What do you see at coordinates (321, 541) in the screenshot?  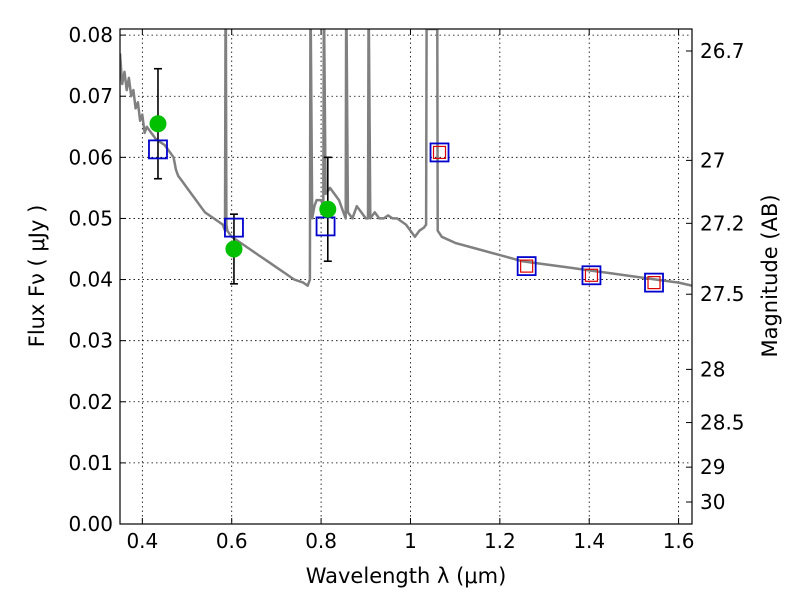 I see `x-tick-label: 0.8` at bounding box center [321, 541].